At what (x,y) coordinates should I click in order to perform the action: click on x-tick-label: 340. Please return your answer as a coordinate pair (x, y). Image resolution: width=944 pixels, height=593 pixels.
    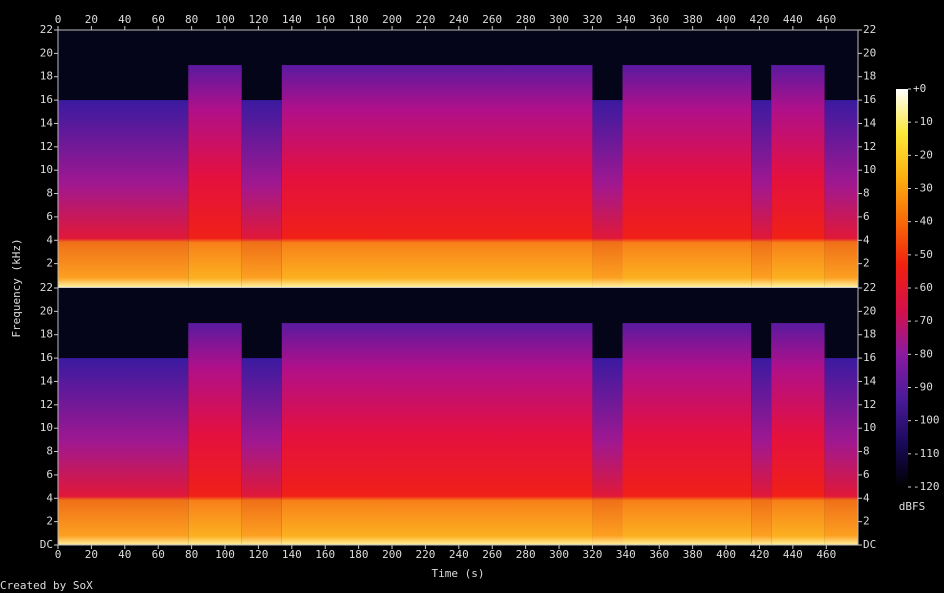
    Looking at the image, I should click on (626, 554).